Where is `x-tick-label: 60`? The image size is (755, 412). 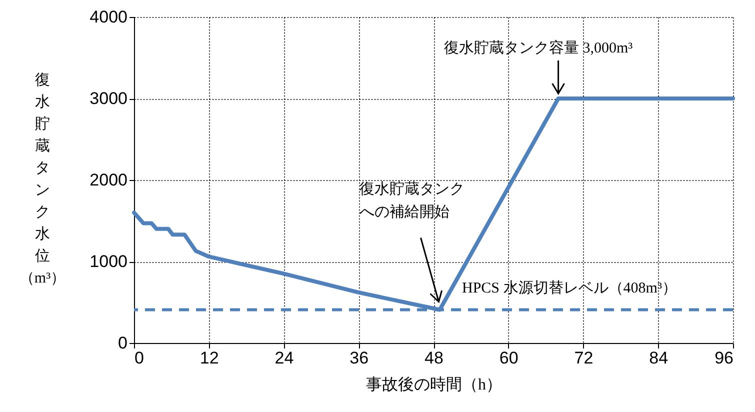
x-tick-label: 60 is located at coordinates (508, 358).